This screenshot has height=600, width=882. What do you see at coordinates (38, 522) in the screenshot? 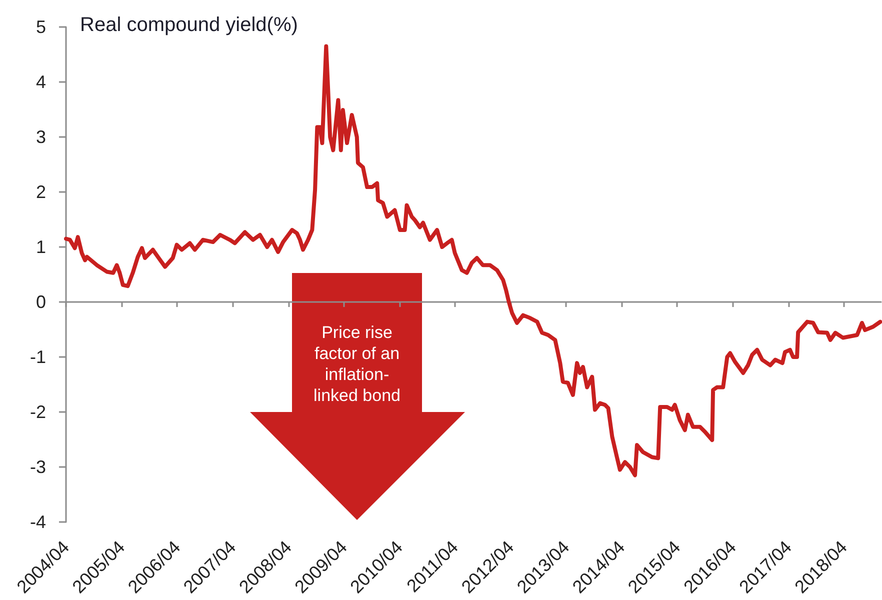
I see `y-tick-label: -4` at bounding box center [38, 522].